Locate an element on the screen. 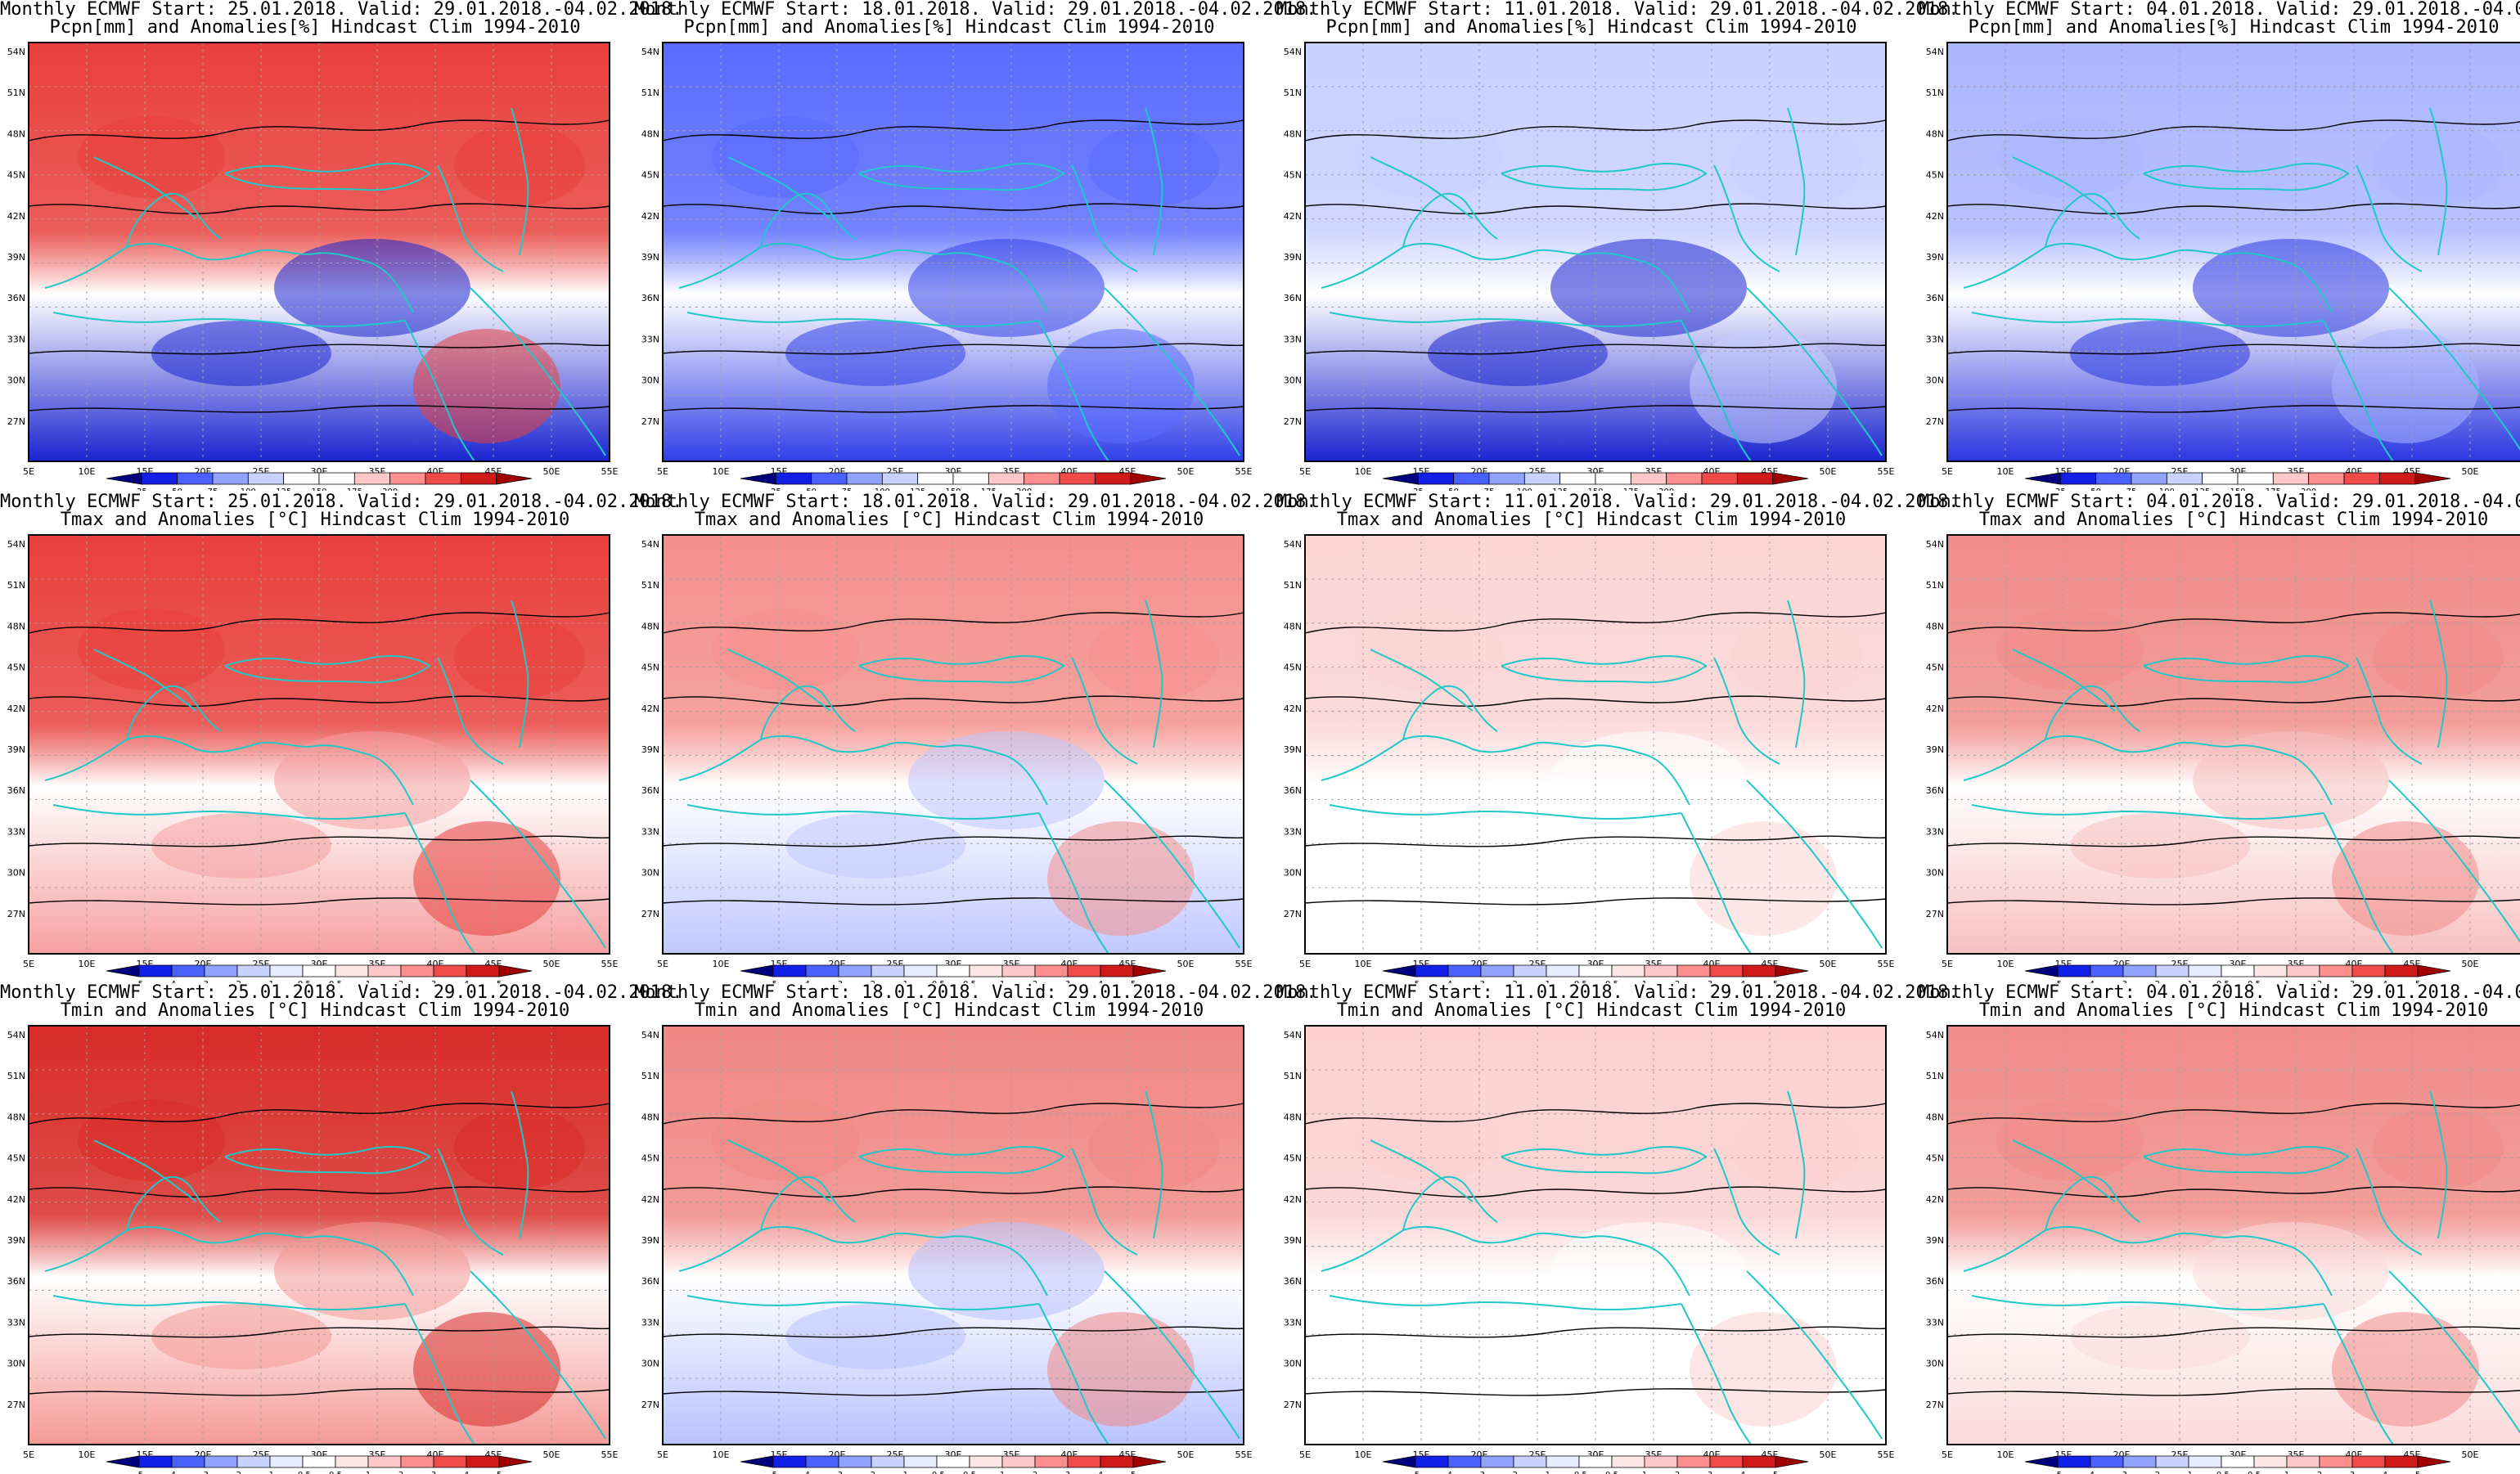 The height and width of the screenshot is (1474, 2520). colorbar-tick: -4 is located at coordinates (2090, 1473).